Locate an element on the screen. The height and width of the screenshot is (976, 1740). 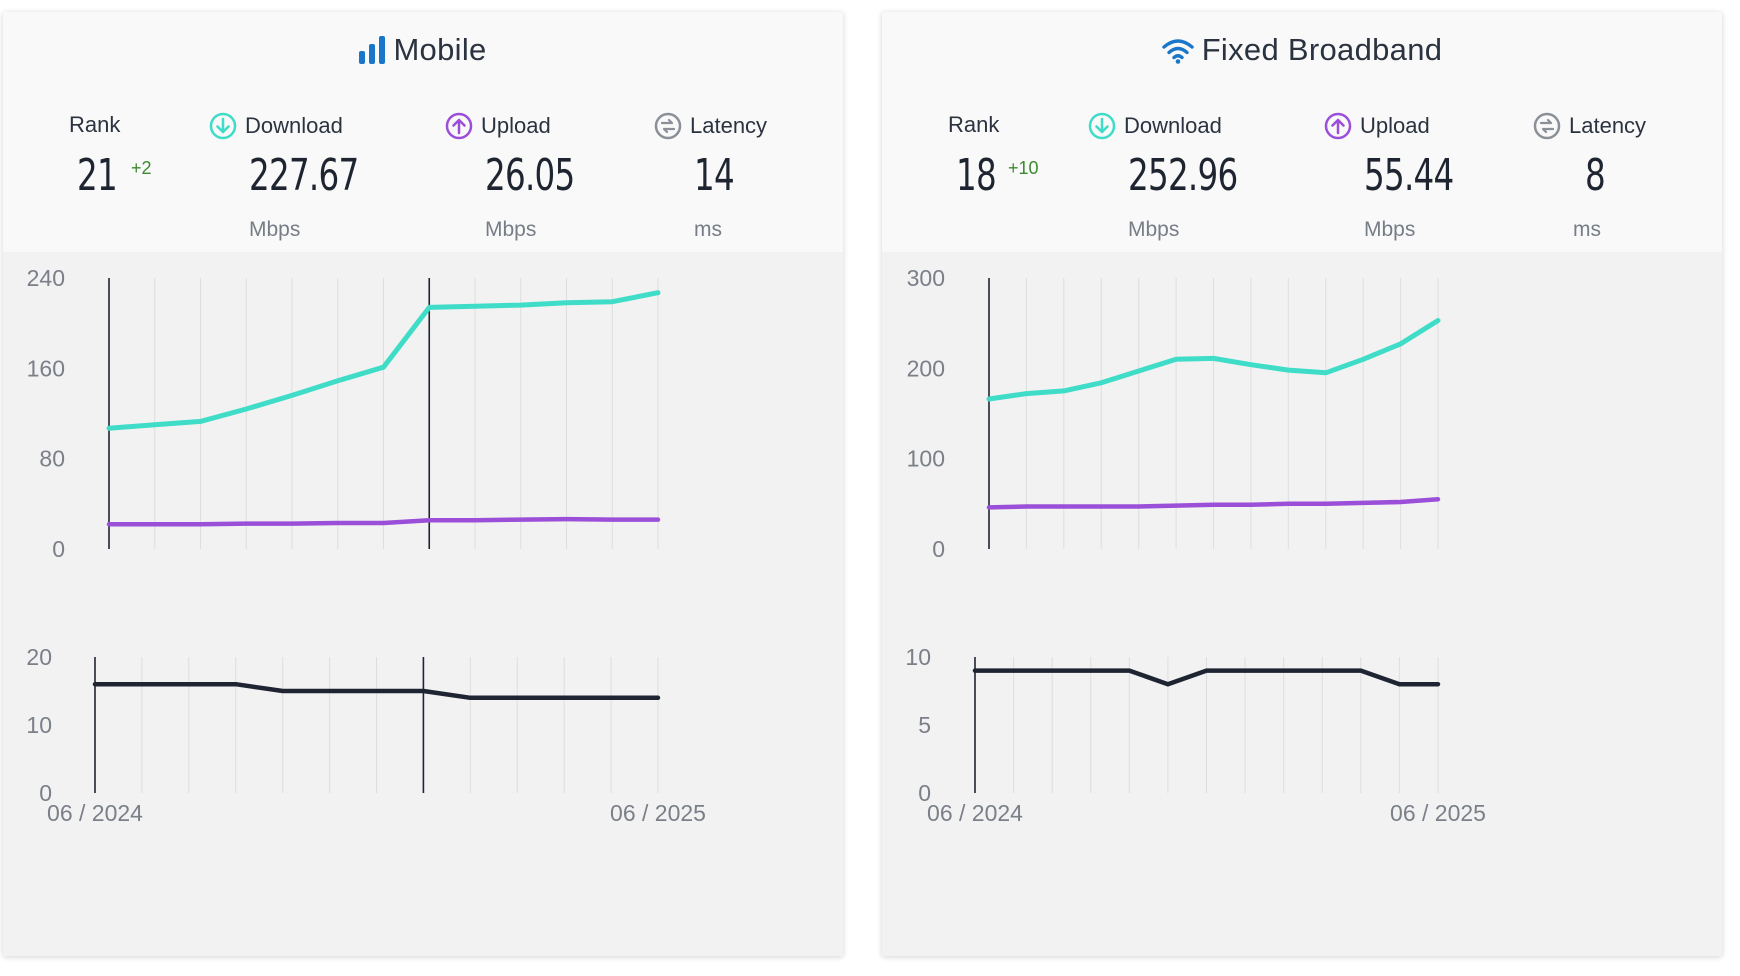
mobile-title-text: Mobile is located at coordinates (440, 49).